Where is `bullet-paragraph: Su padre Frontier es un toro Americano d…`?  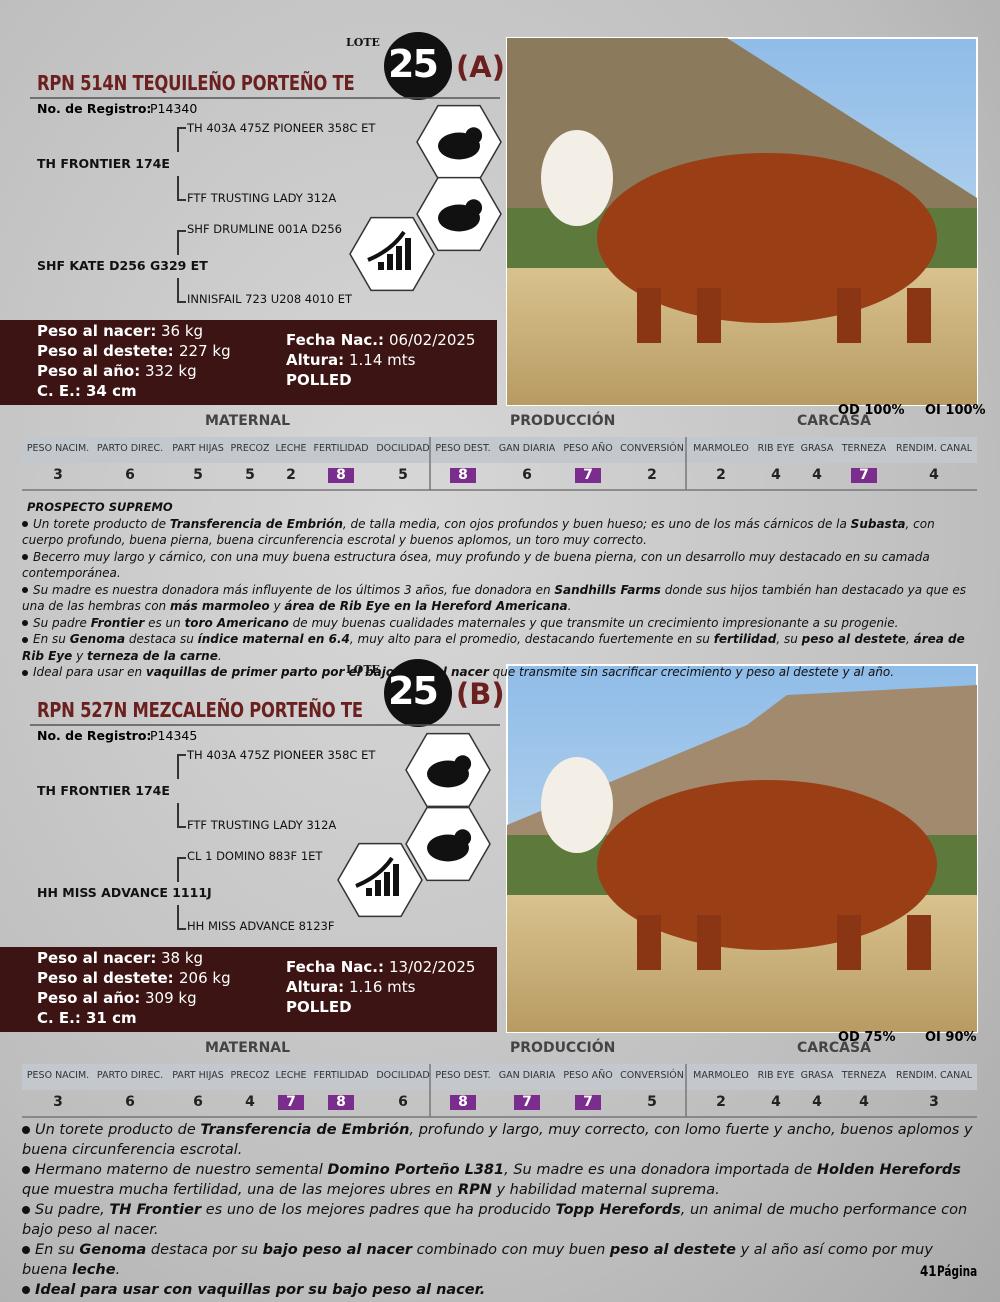
bullet-paragraph: Su padre Frontier es un toro Americano d… is located at coordinates (499, 623).